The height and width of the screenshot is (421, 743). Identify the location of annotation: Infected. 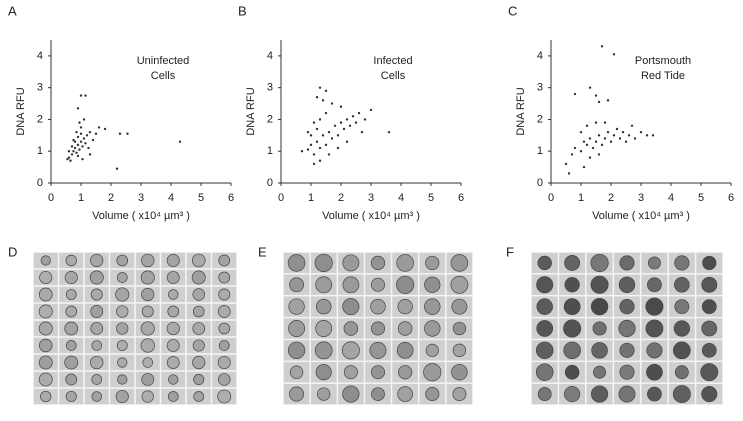
(392, 61).